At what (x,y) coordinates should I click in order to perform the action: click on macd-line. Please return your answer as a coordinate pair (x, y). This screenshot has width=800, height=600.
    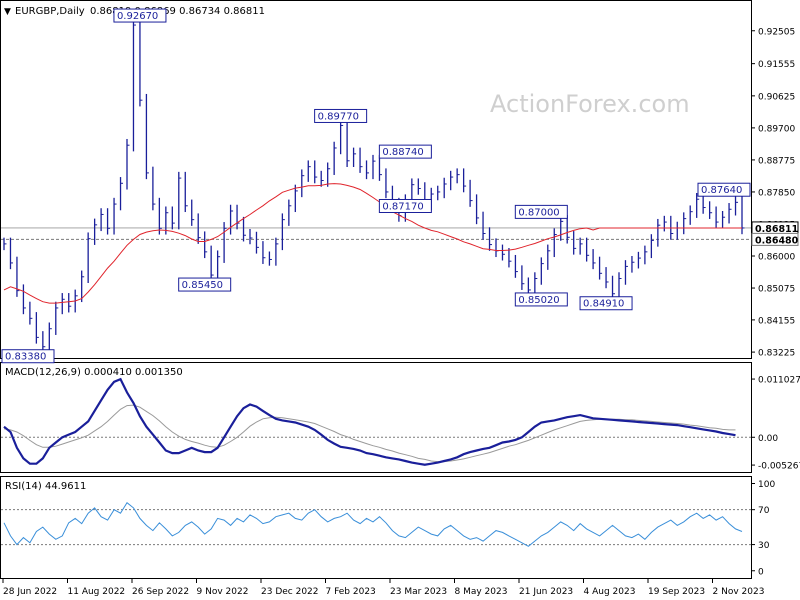
    Looking at the image, I should click on (369, 421).